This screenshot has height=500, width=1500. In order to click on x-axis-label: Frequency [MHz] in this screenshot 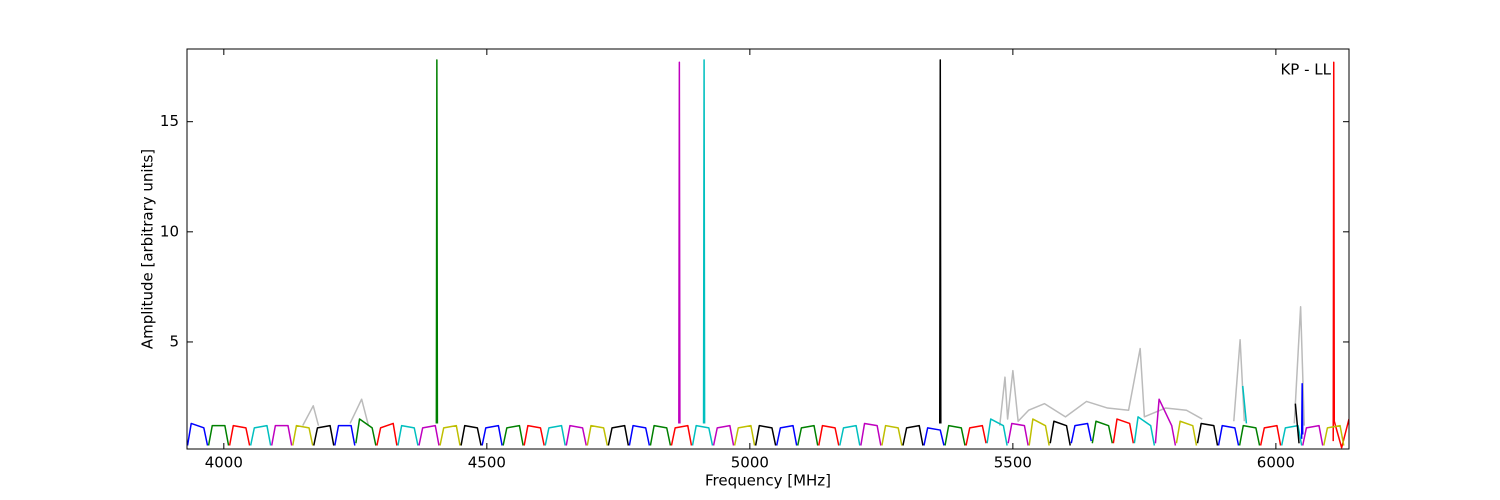, I will do `click(768, 481)`.